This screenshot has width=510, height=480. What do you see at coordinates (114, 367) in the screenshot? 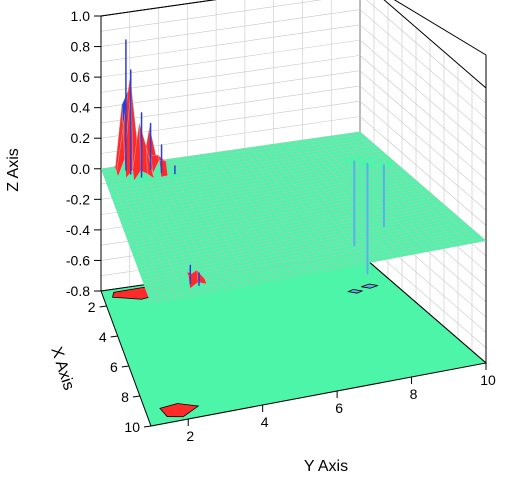
I see `x-tick-label: 6` at bounding box center [114, 367].